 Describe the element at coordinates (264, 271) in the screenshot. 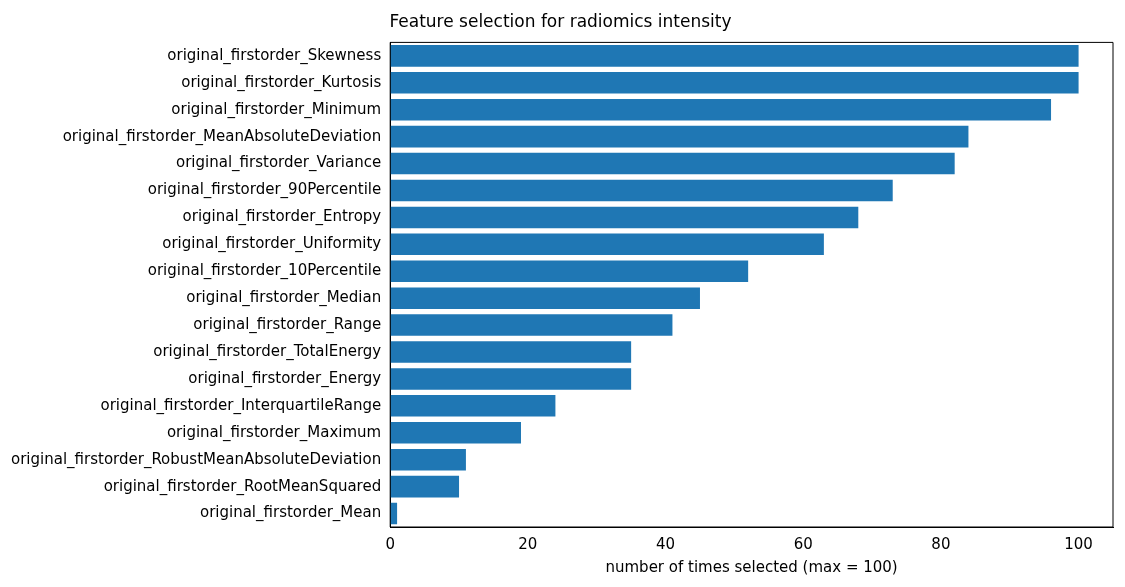

I see `y-tick-label: original_firstorder_10Percentile` at that location.